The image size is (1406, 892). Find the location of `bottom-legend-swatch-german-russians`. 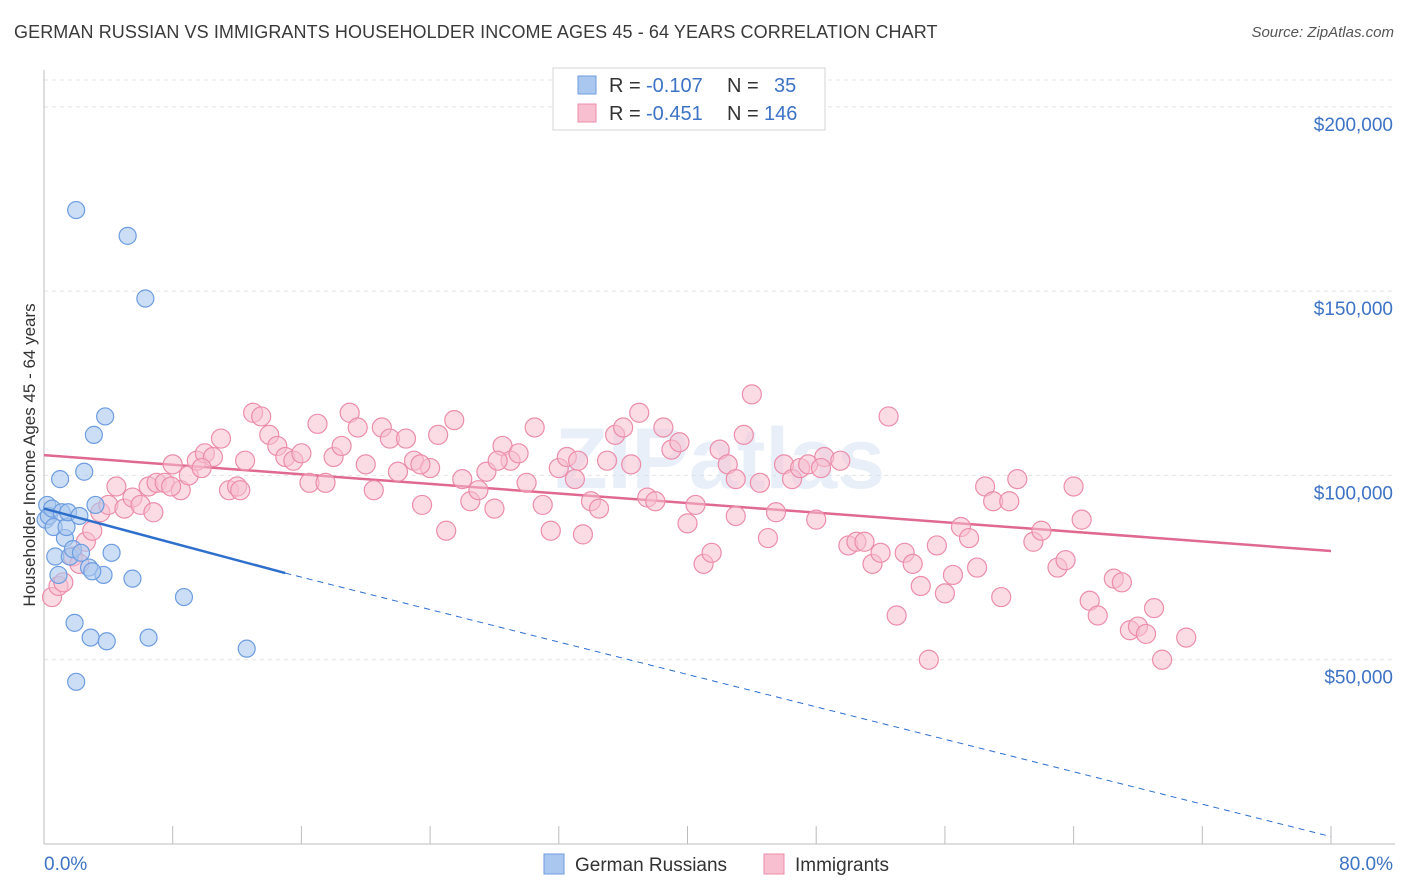

bottom-legend-swatch-german-russians is located at coordinates (554, 864).